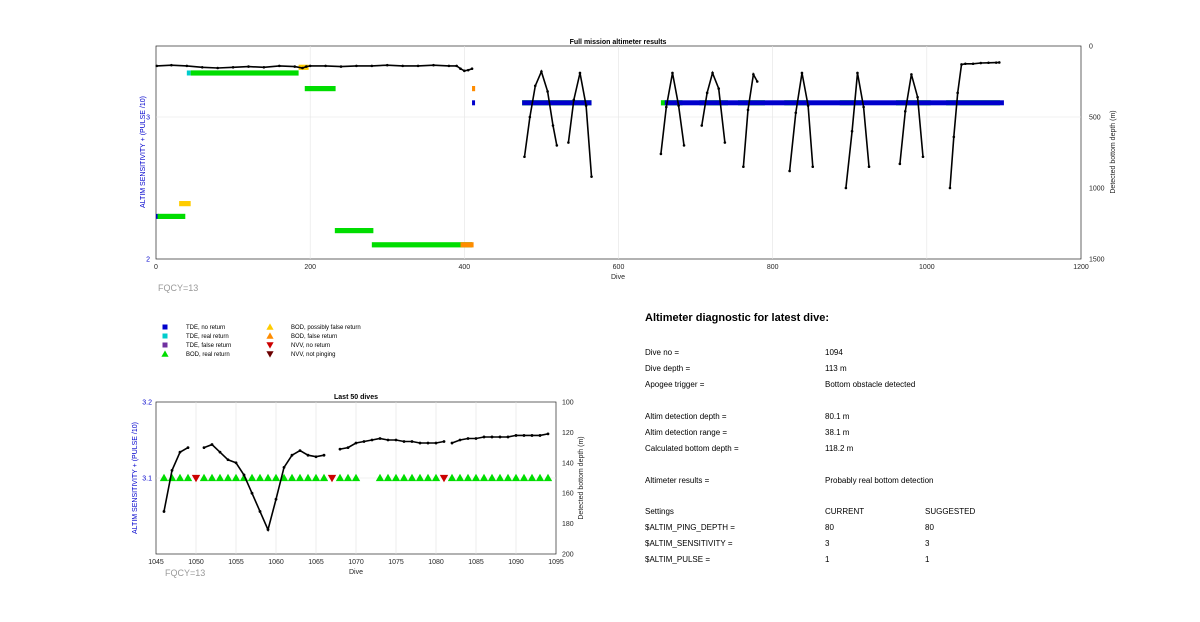 The image size is (1200, 622). What do you see at coordinates (837, 416) in the screenshot?
I see `altim-detection-depth-value: 80.1 m` at bounding box center [837, 416].